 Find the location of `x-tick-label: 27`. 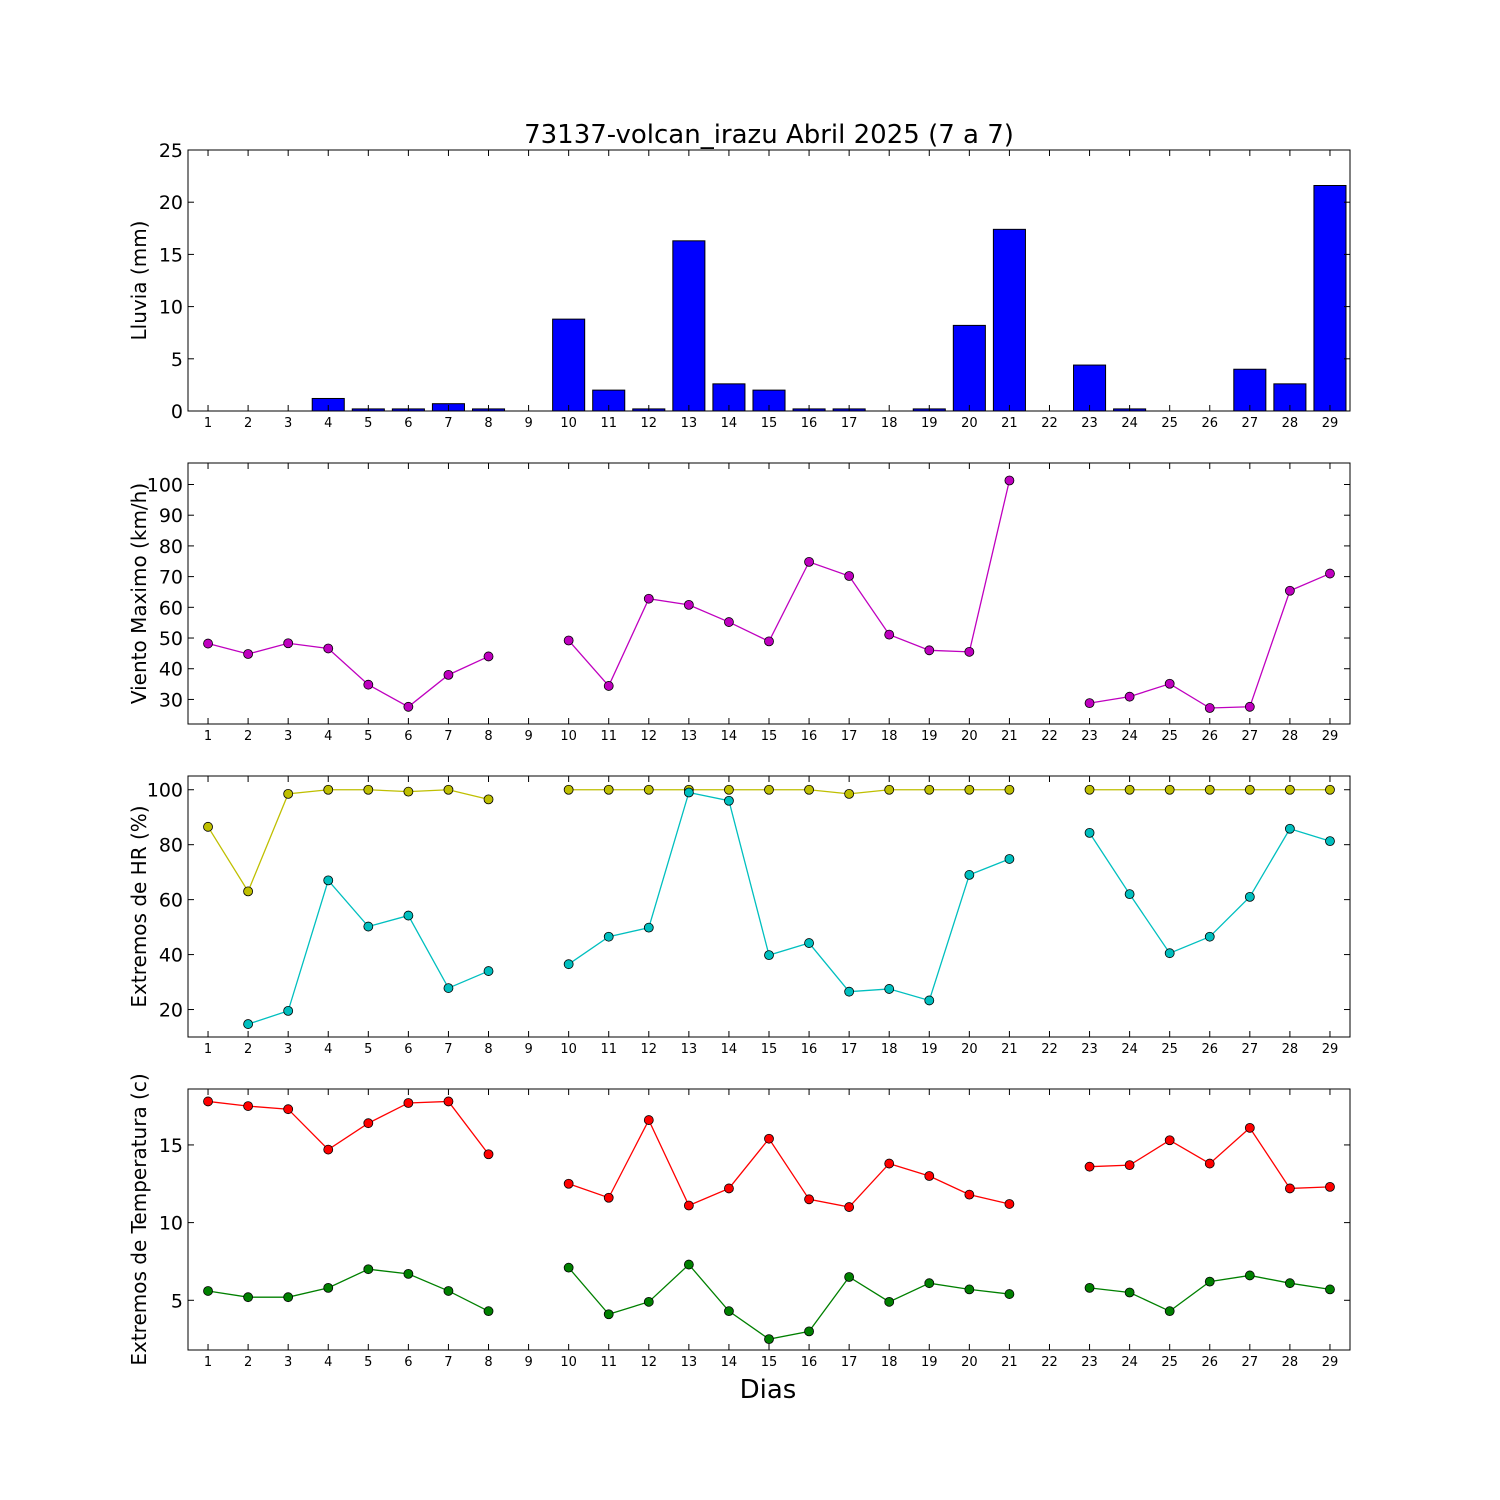

x-tick-label: 27 is located at coordinates (1250, 1362).